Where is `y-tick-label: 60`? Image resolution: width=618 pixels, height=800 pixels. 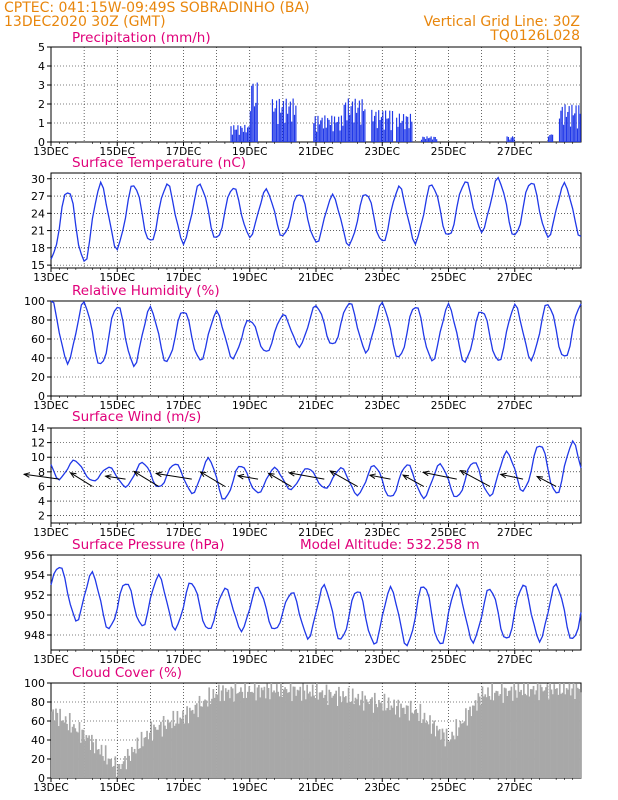 y-tick-label: 60 is located at coordinates (38, 339).